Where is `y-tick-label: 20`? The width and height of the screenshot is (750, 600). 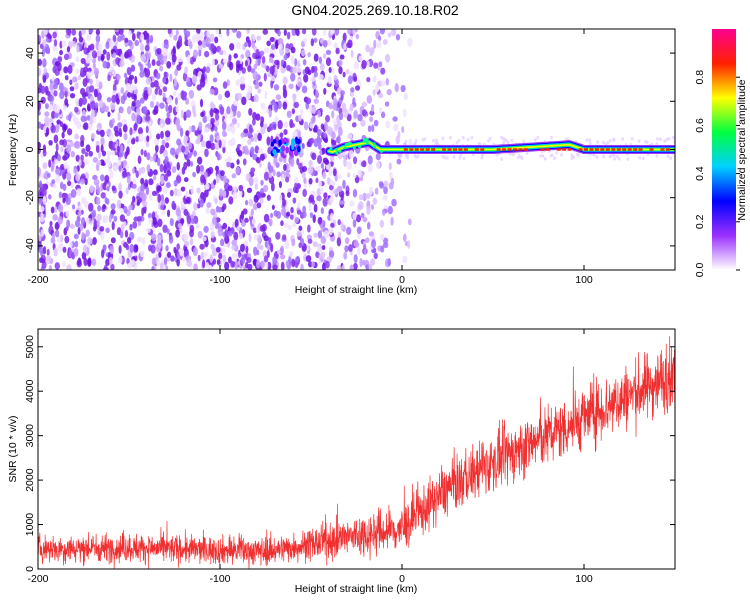
y-tick-label: 20 is located at coordinates (30, 101).